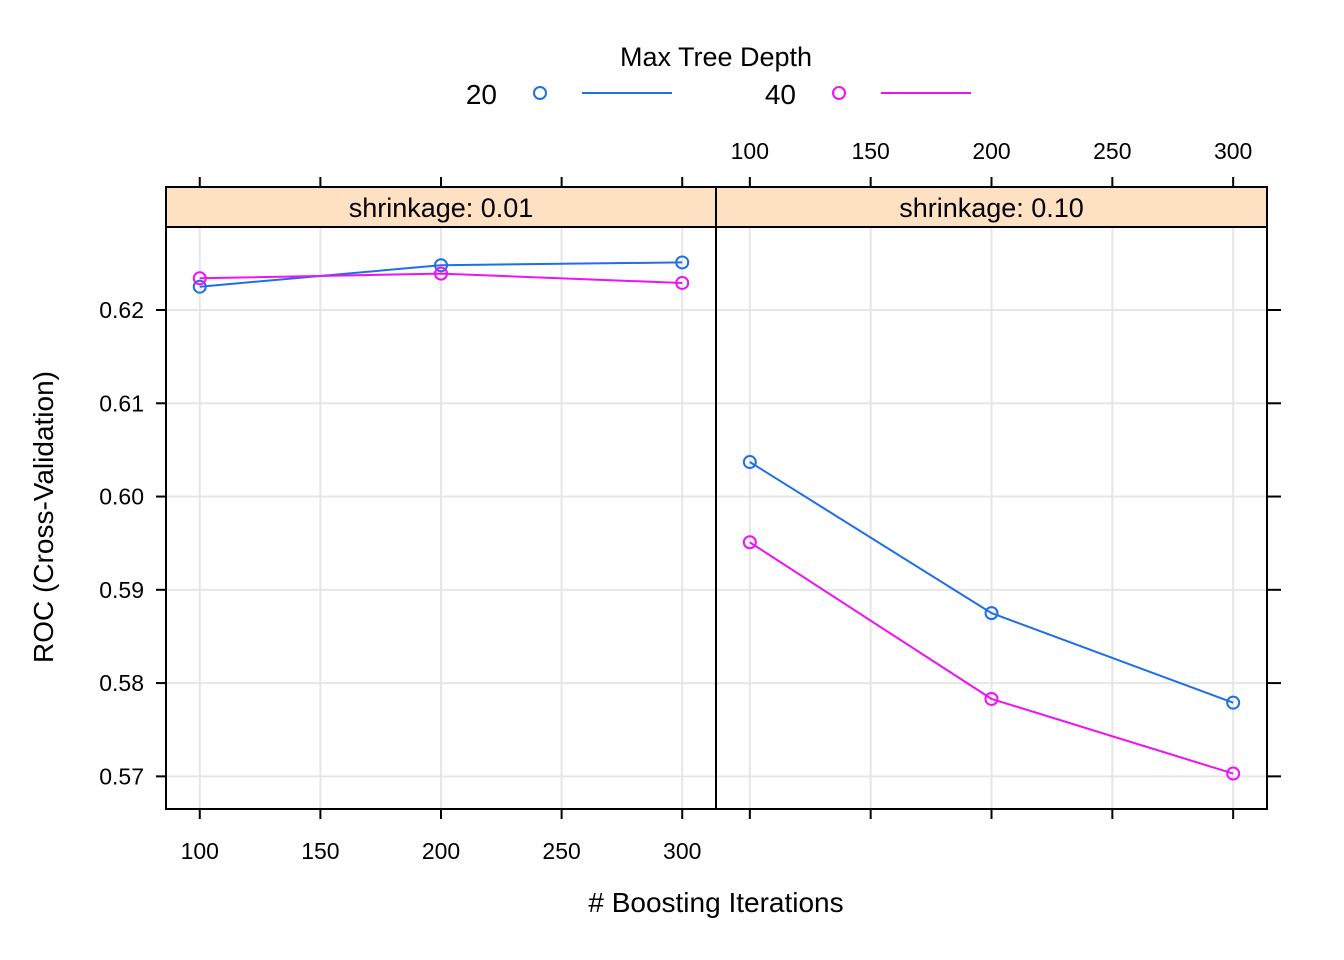 The height and width of the screenshot is (960, 1344). What do you see at coordinates (441, 208) in the screenshot?
I see `strip-label: shrinkage: 0.01` at bounding box center [441, 208].